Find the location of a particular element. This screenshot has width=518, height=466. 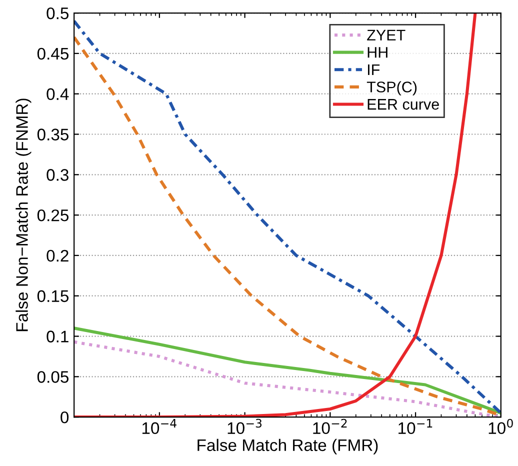

y-tick-label: 0.05 is located at coordinates (53, 377).